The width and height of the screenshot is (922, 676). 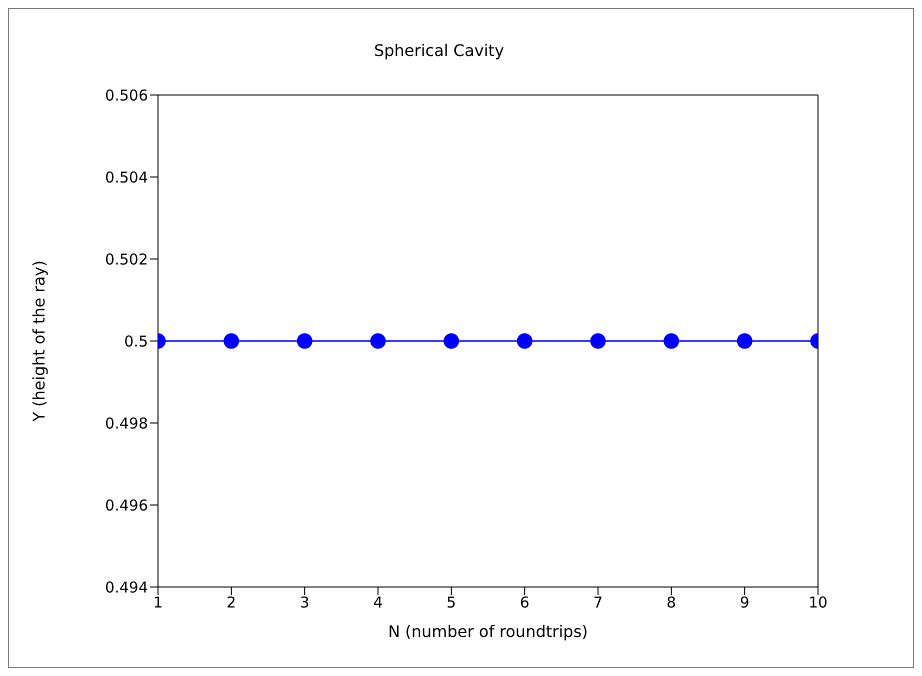 What do you see at coordinates (745, 603) in the screenshot?
I see `x-tick-label: 9` at bounding box center [745, 603].